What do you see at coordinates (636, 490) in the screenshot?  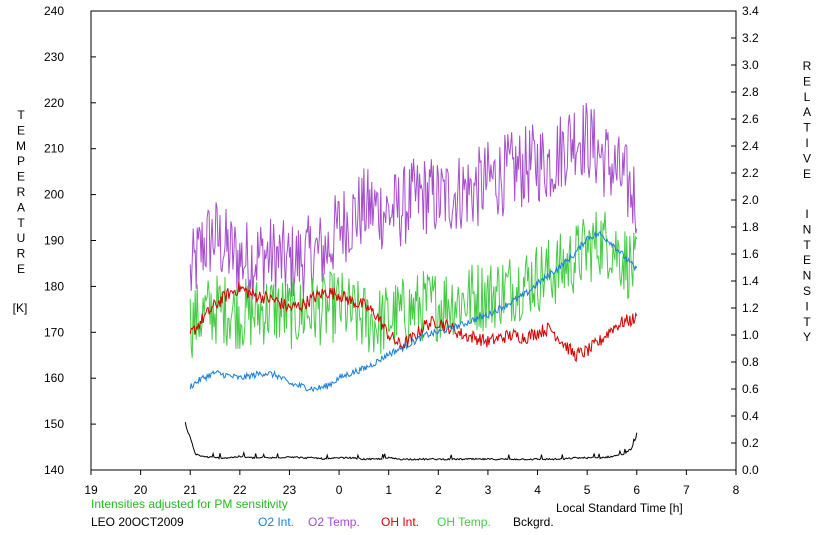 I see `x-tick-label: 6` at bounding box center [636, 490].